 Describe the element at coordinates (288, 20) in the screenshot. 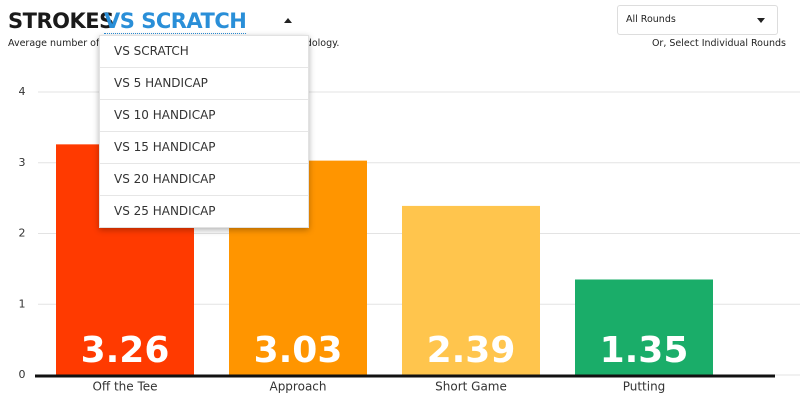

I see `dropdown-caret` at that location.